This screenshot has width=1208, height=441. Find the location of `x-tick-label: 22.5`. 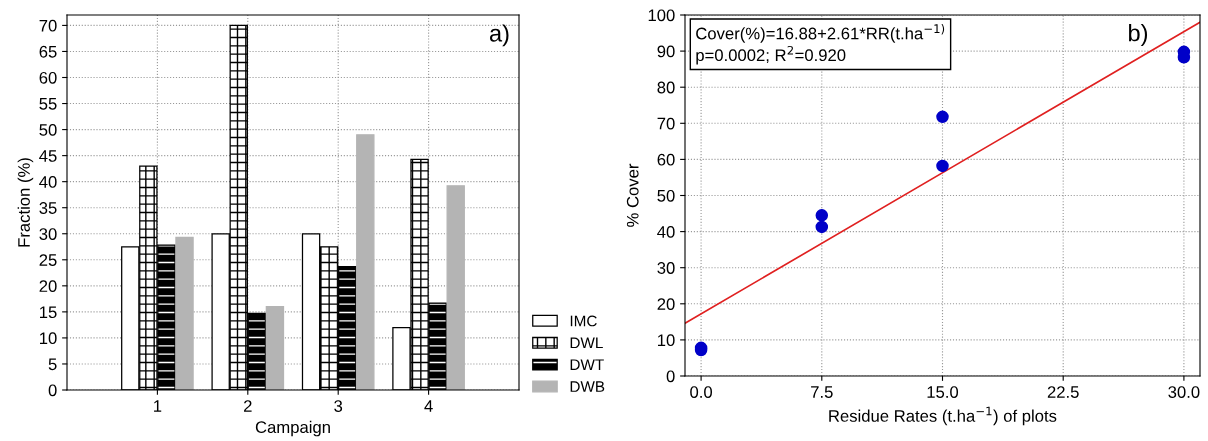

x-tick-label: 22.5 is located at coordinates (1063, 392).